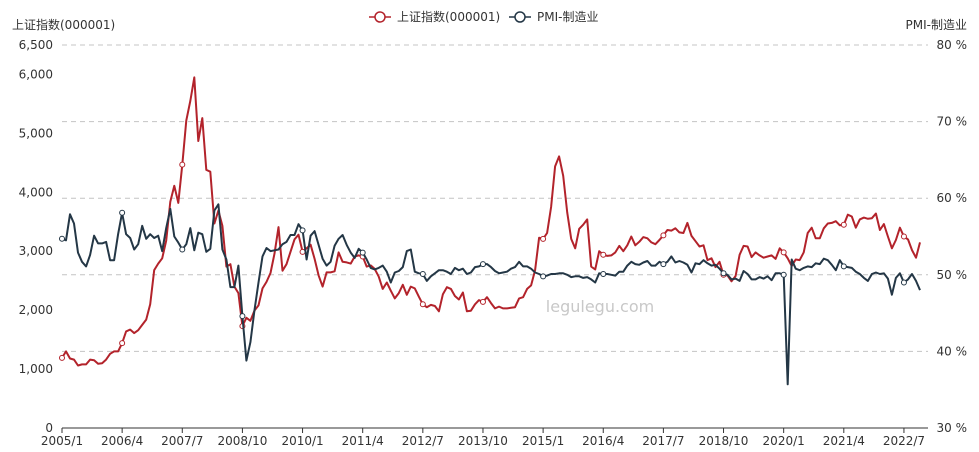 Image resolution: width=979 pixels, height=452 pixels. Describe the element at coordinates (952, 428) in the screenshot. I see `right-tick-label: 30 %` at that location.